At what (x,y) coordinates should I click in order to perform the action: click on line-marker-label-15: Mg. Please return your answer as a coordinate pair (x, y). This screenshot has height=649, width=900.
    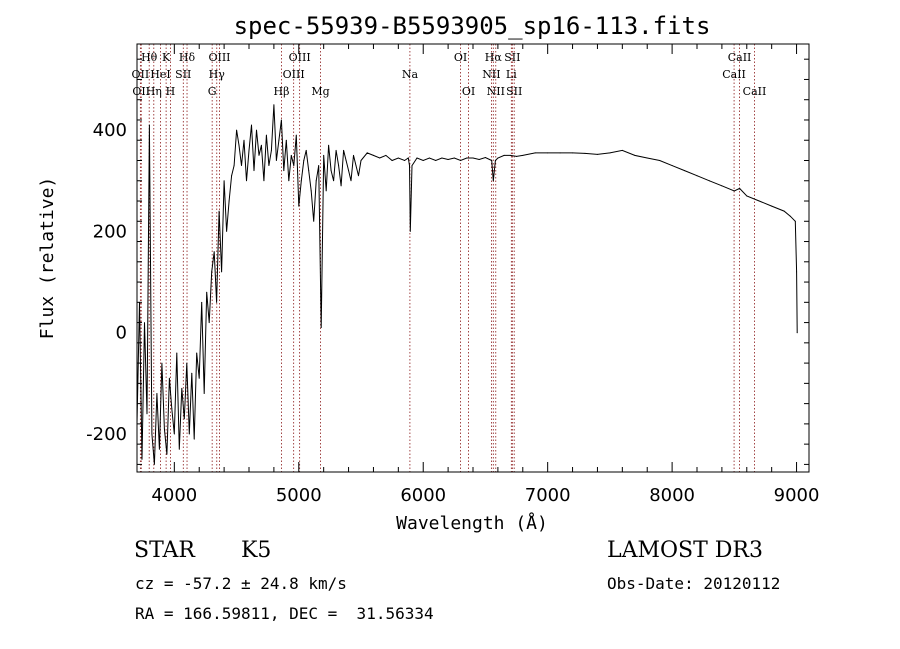
    Looking at the image, I should click on (320, 91).